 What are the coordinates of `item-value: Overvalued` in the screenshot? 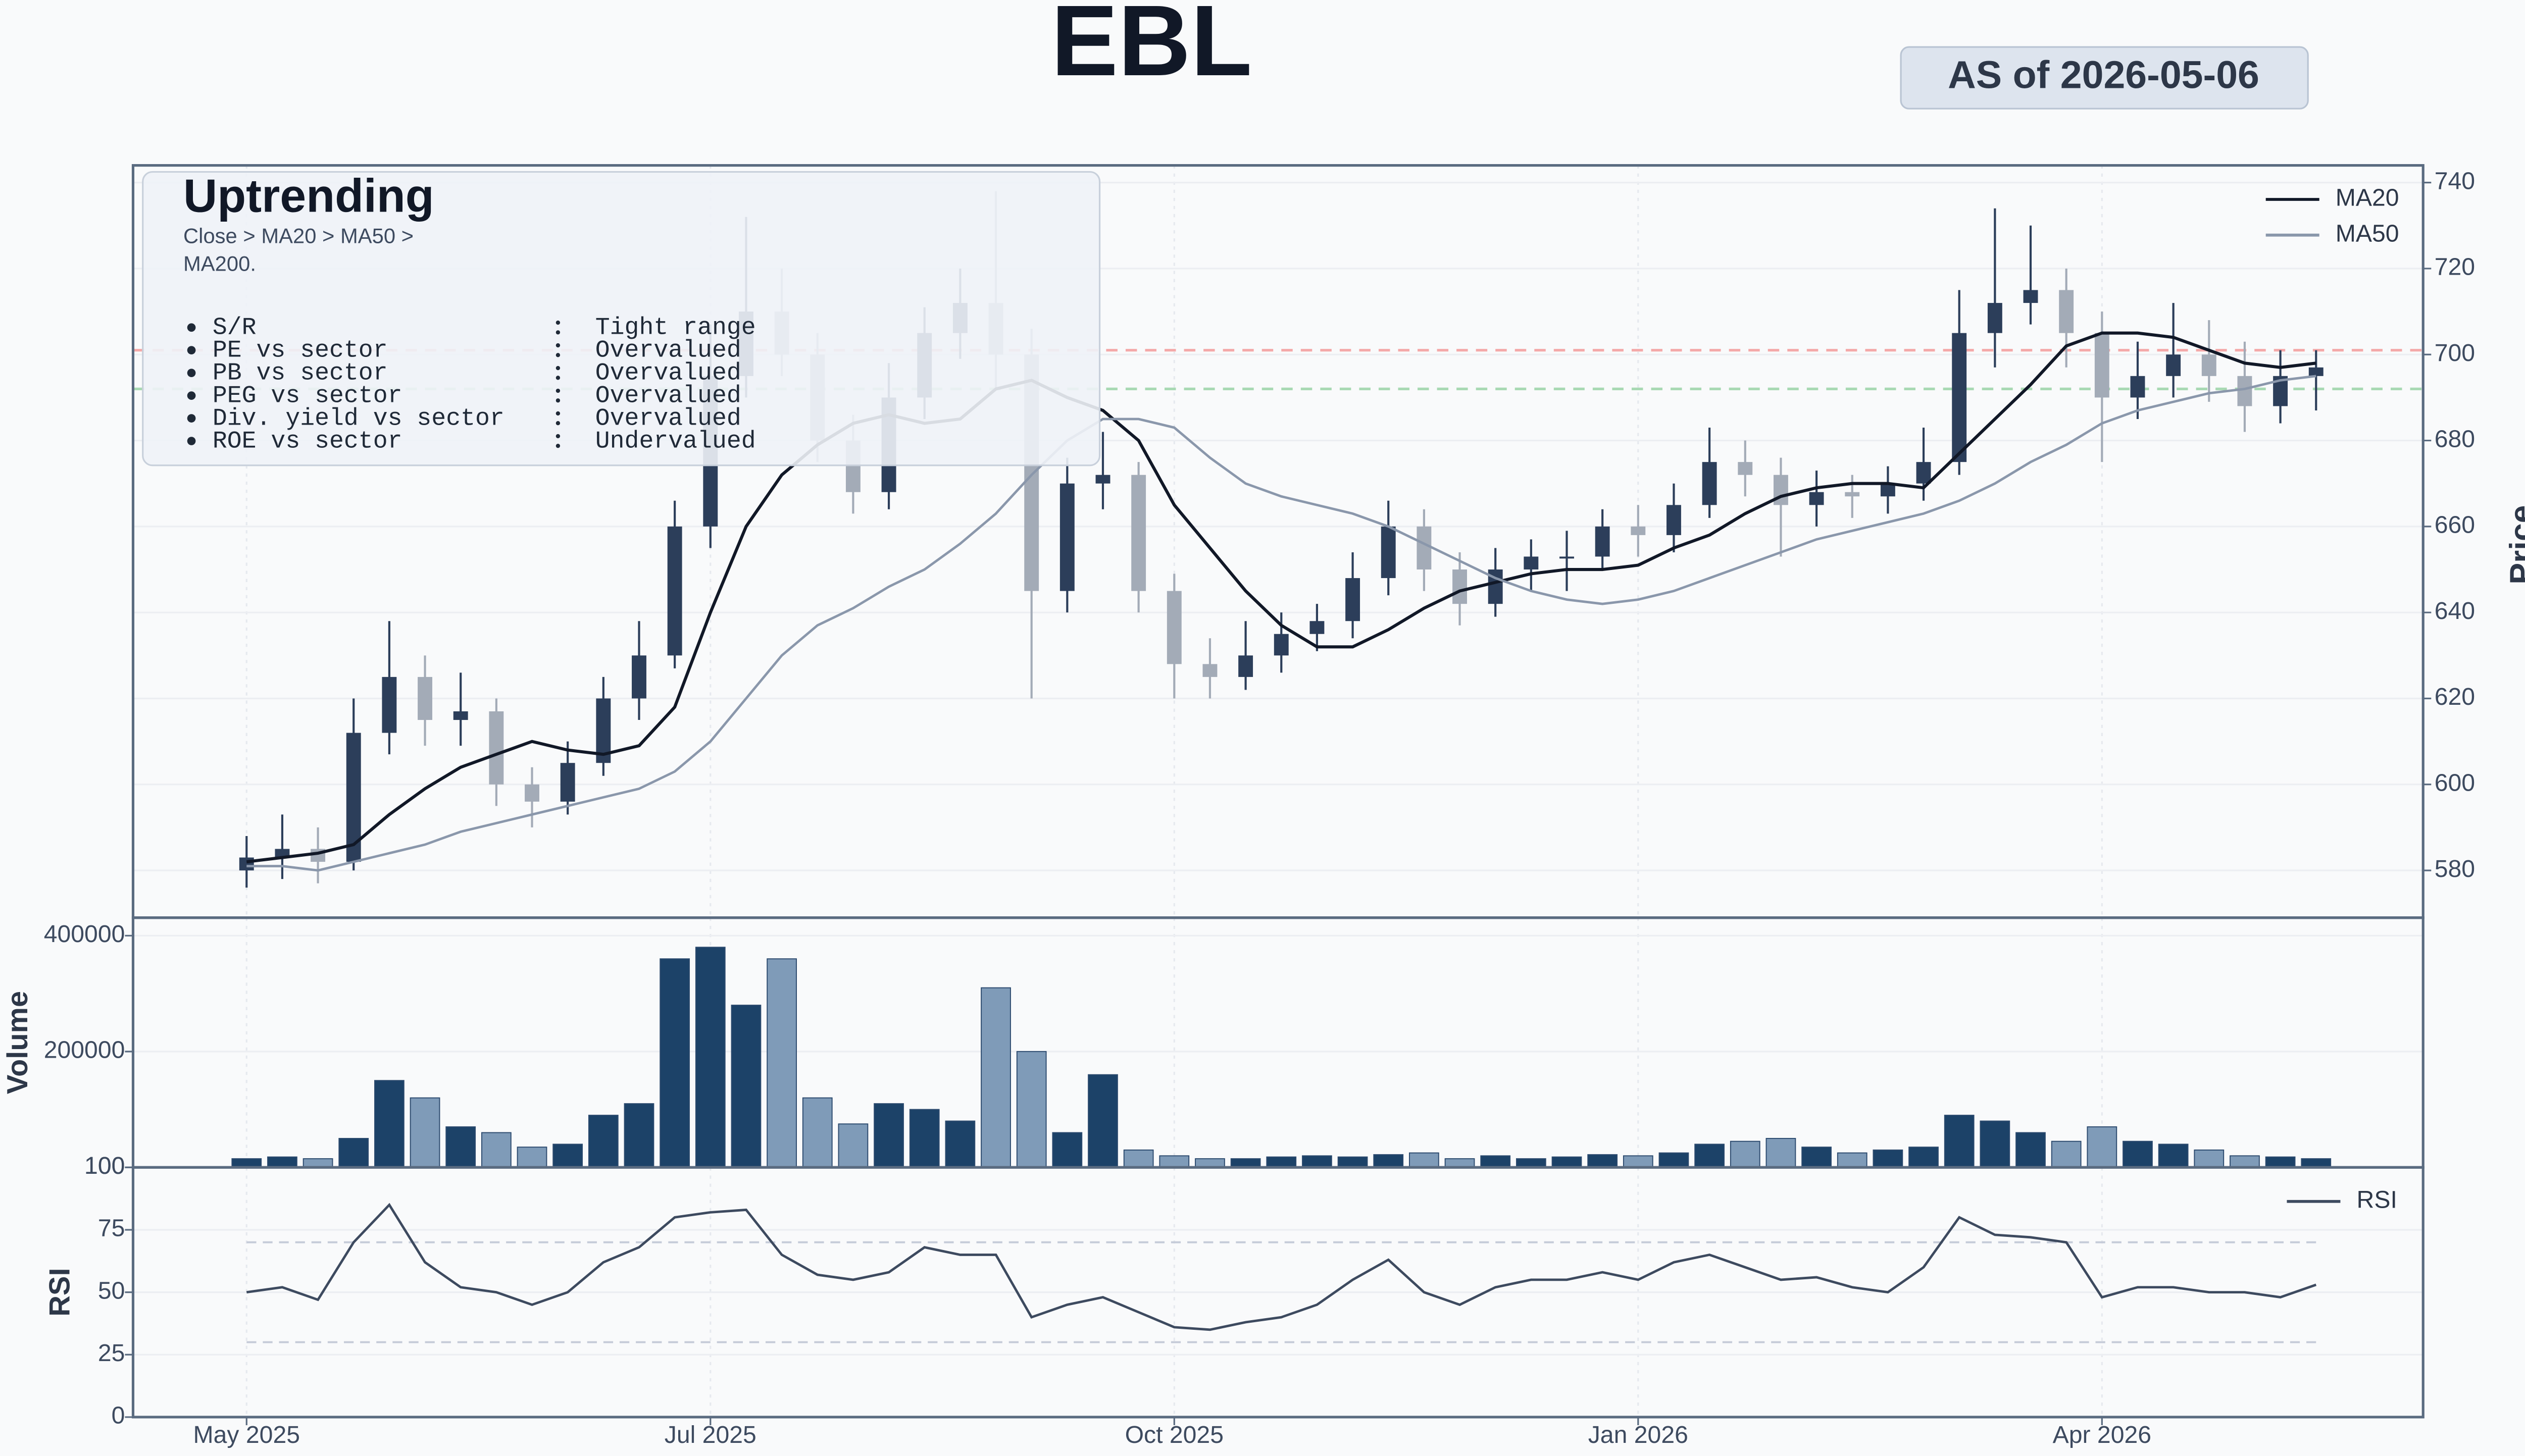 It's located at (668, 373).